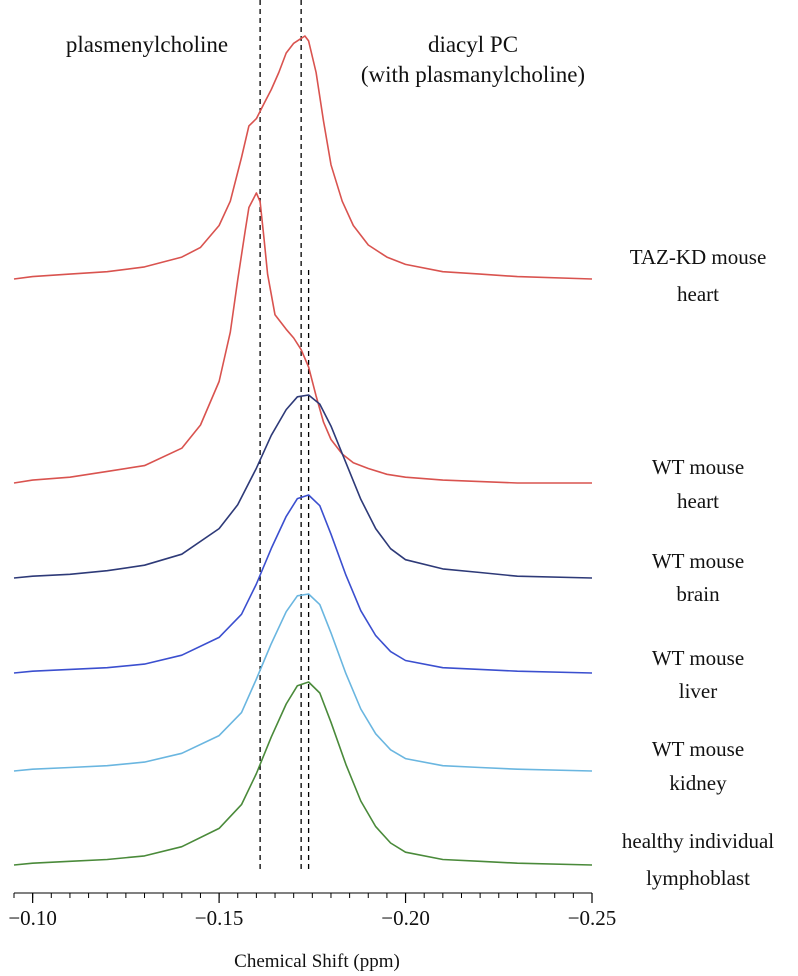 Image resolution: width=798 pixels, height=976 pixels. What do you see at coordinates (284, 435) in the screenshot?
I see `reference-lines` at bounding box center [284, 435].